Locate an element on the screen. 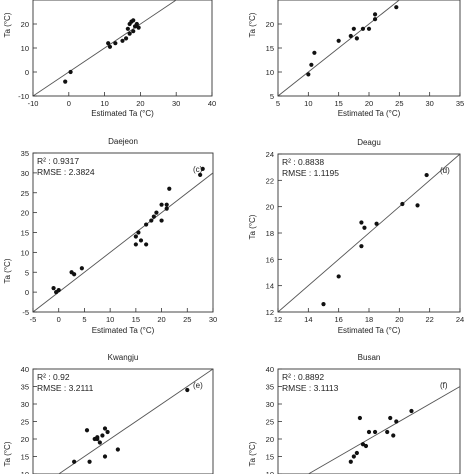 The height and width of the screenshot is (474, 474). y-tick-label: 5 is located at coordinates (27, 272).